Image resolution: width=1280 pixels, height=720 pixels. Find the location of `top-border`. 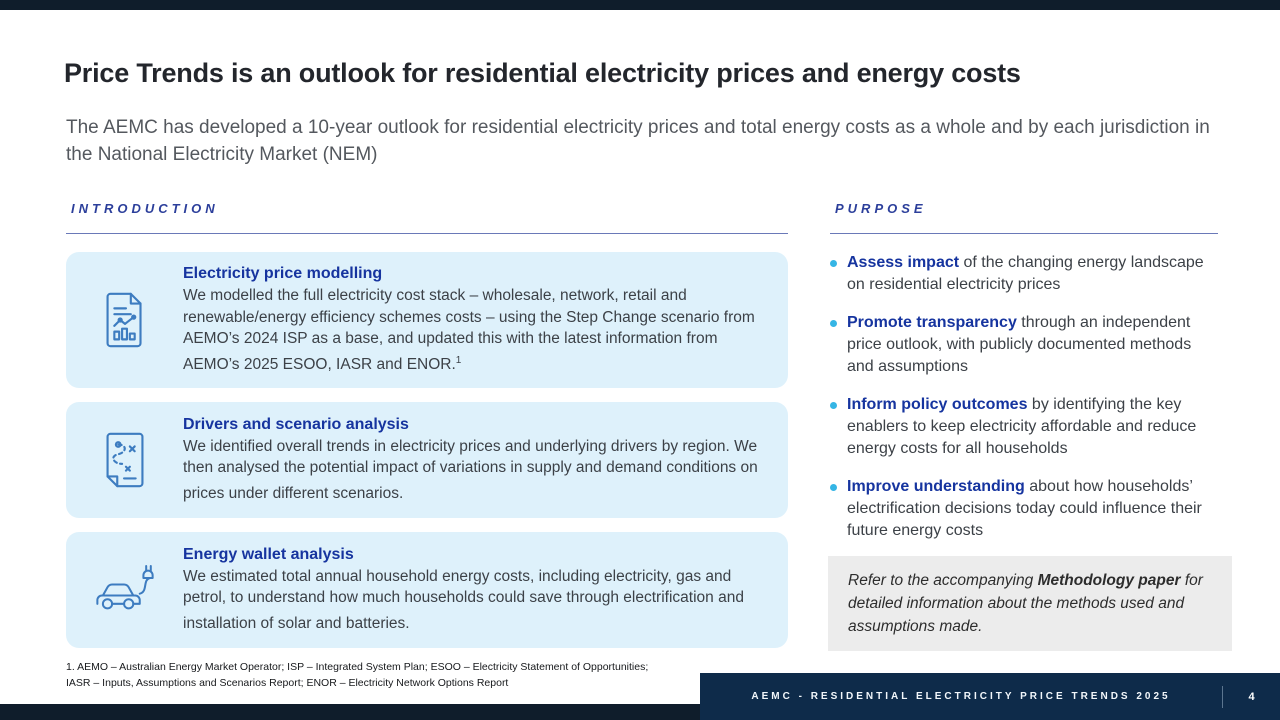

top-border is located at coordinates (640, 5).